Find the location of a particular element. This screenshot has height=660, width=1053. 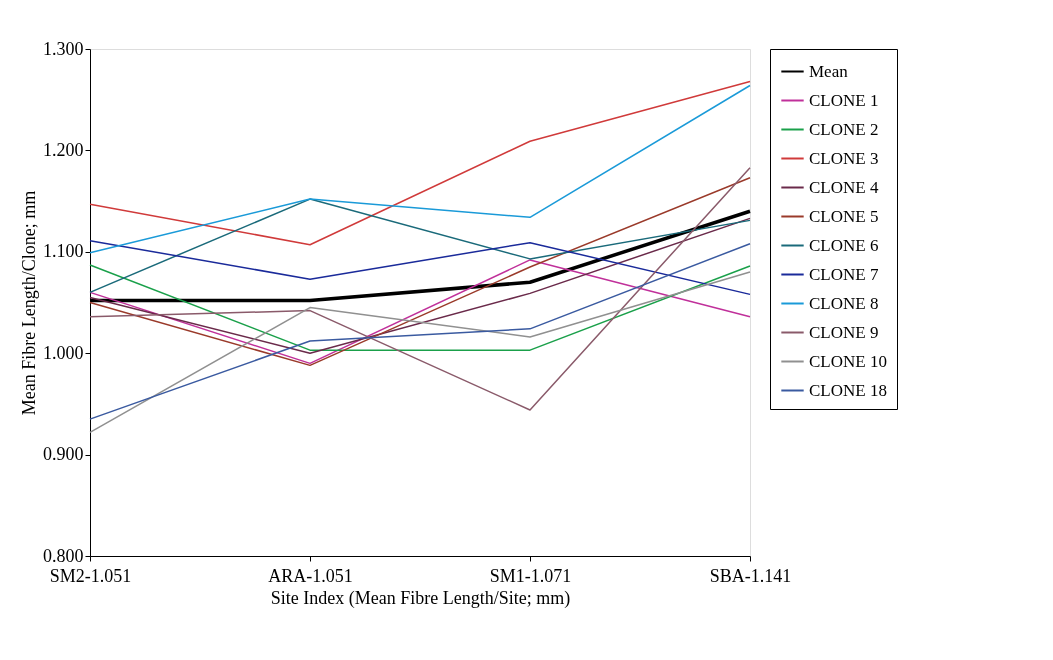

legend-label: CLONE 9 is located at coordinates (844, 332).